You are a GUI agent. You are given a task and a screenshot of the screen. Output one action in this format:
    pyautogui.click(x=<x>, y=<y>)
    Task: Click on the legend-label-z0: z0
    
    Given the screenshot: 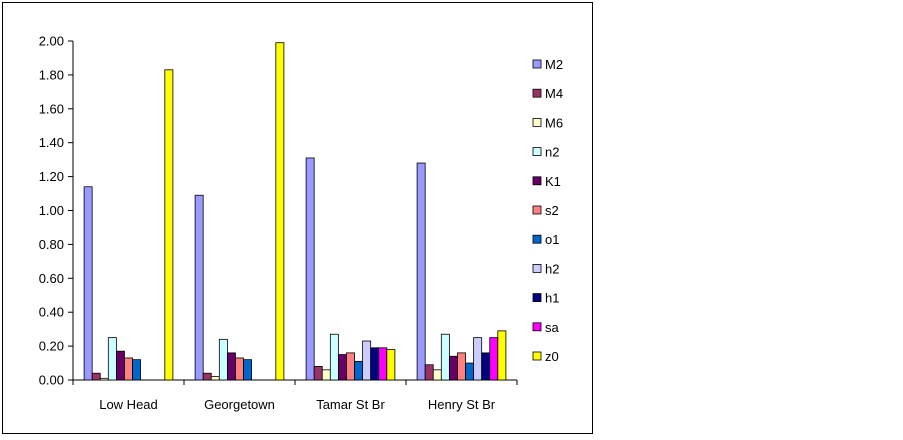 What is the action you would take?
    pyautogui.click(x=552, y=356)
    